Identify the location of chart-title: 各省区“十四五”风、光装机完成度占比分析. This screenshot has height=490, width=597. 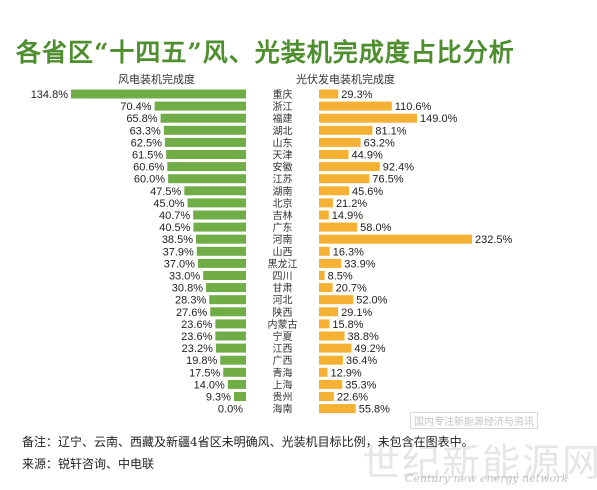
(265, 52).